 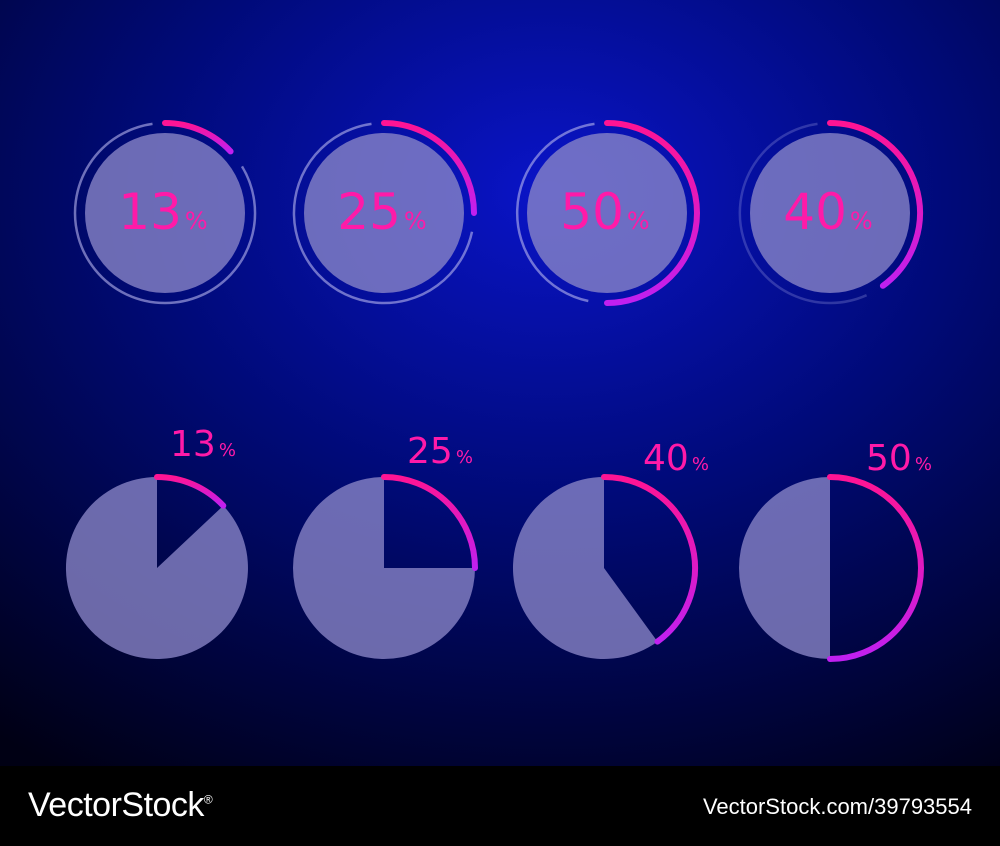 I want to click on pie-chart-3: 40%, so click(x=610, y=548).